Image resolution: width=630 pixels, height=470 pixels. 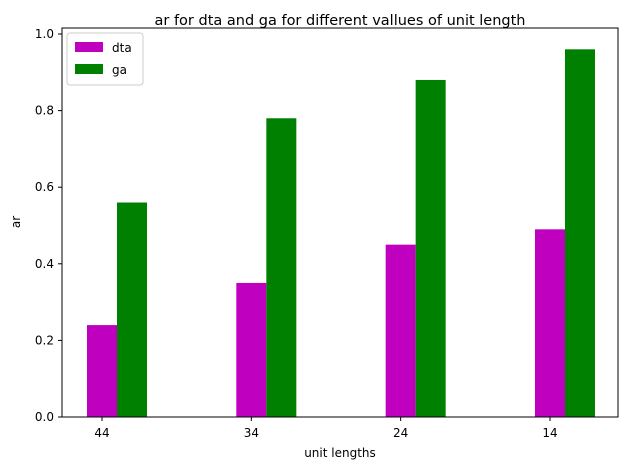 What do you see at coordinates (119, 70) in the screenshot?
I see `legend-label-ga: ga` at bounding box center [119, 70].